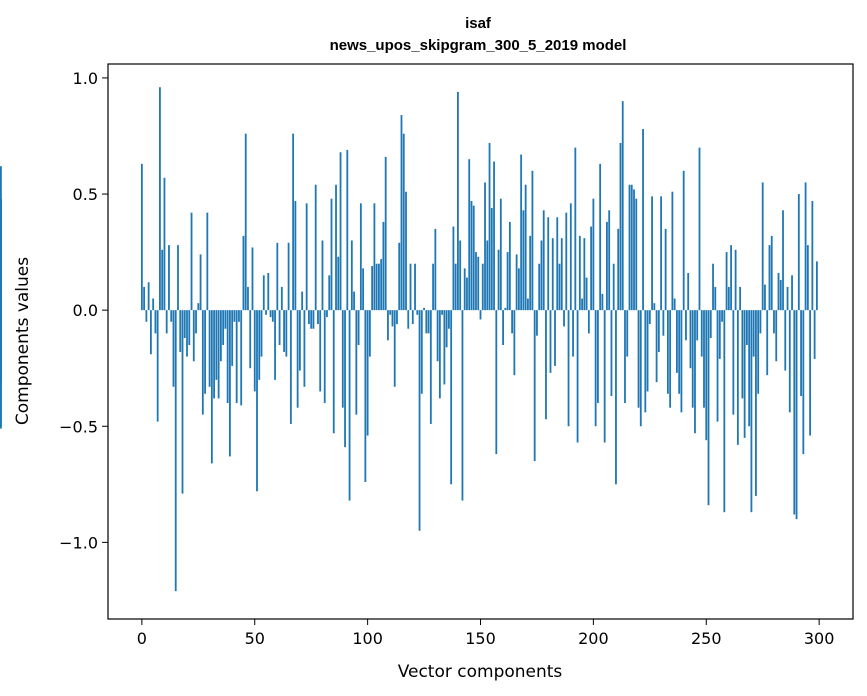  What do you see at coordinates (485, 633) in the screenshot?
I see `x-axis: 0 50 100 150 200 250 300` at bounding box center [485, 633].